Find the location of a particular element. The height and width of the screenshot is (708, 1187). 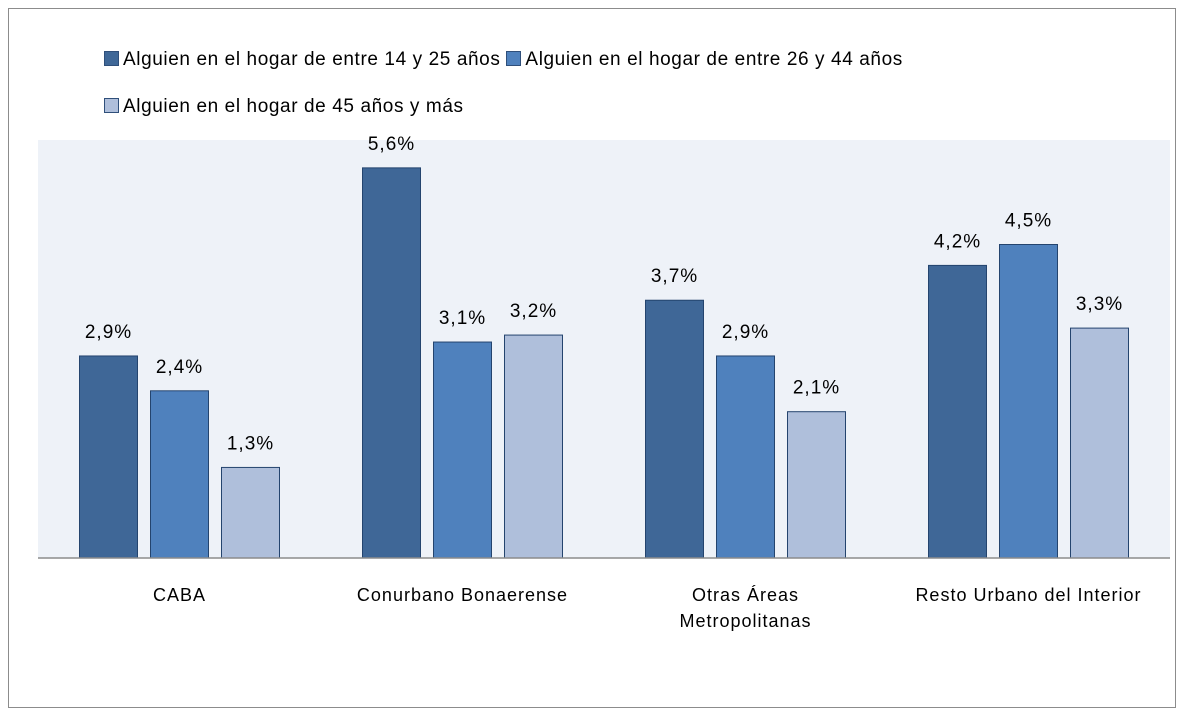

x-tick-label: Otras Áreas Metropolitanas is located at coordinates (745, 608).